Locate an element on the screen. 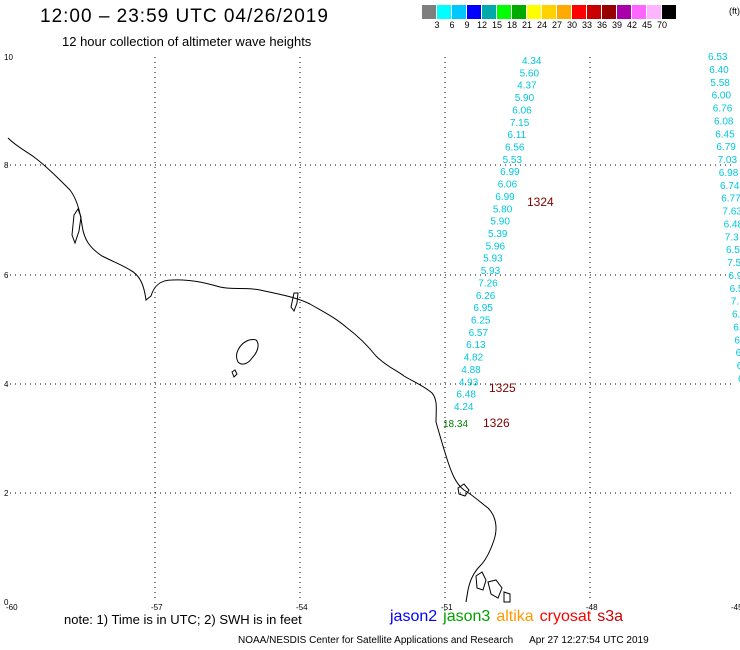 The image size is (740, 650). wave-height-label: 5.96 is located at coordinates (496, 246).